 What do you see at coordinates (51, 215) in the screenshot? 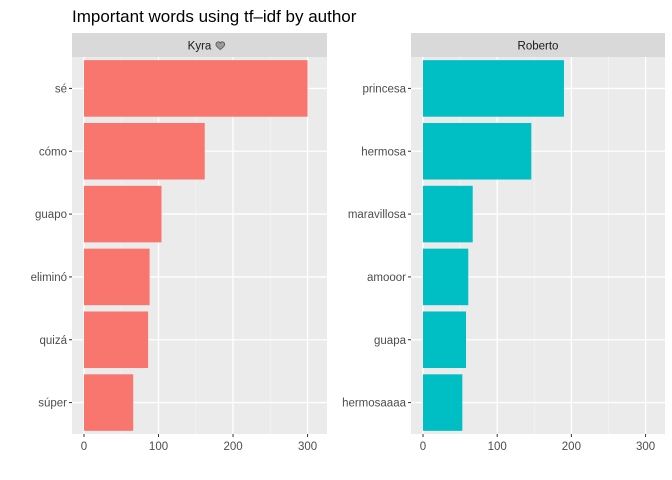
I see `y-tick-label: guapo` at bounding box center [51, 215].